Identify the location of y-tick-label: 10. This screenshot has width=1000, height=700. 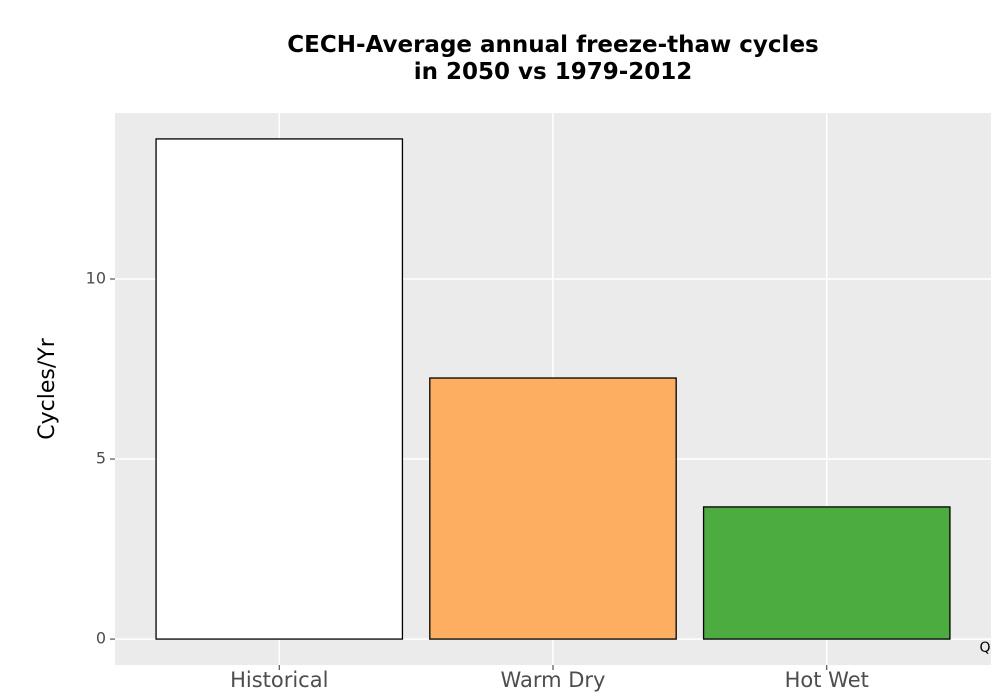
(96, 277).